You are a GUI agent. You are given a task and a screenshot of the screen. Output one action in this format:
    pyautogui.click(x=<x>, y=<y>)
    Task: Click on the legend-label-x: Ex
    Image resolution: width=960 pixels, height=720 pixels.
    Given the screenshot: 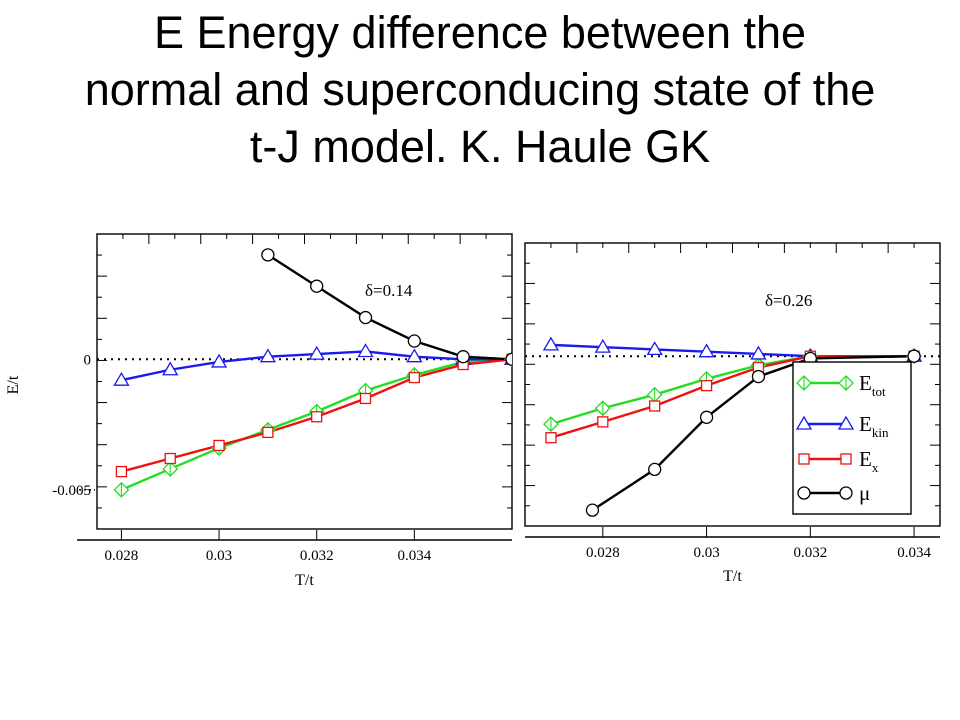 What is the action you would take?
    pyautogui.click(x=869, y=461)
    